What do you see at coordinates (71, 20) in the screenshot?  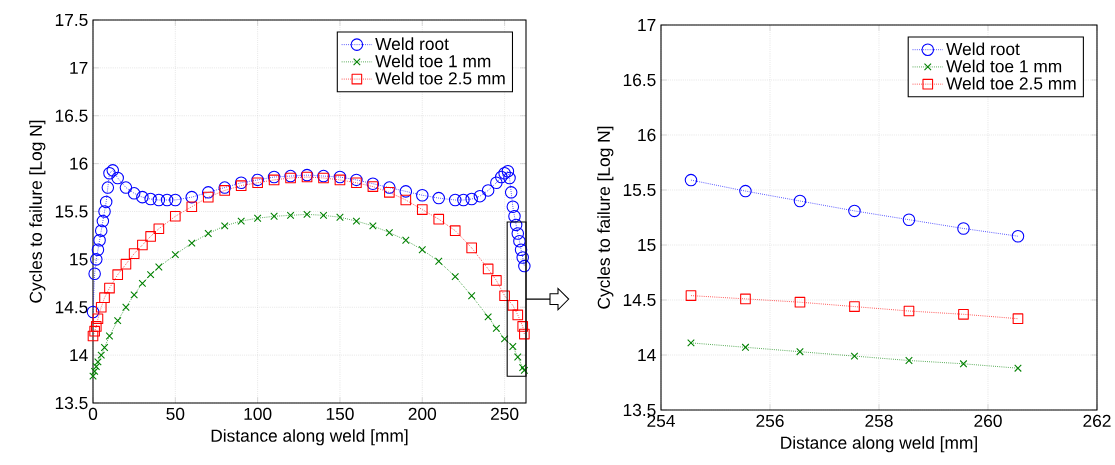 I see `y-tick-label: 17.5` at bounding box center [71, 20].